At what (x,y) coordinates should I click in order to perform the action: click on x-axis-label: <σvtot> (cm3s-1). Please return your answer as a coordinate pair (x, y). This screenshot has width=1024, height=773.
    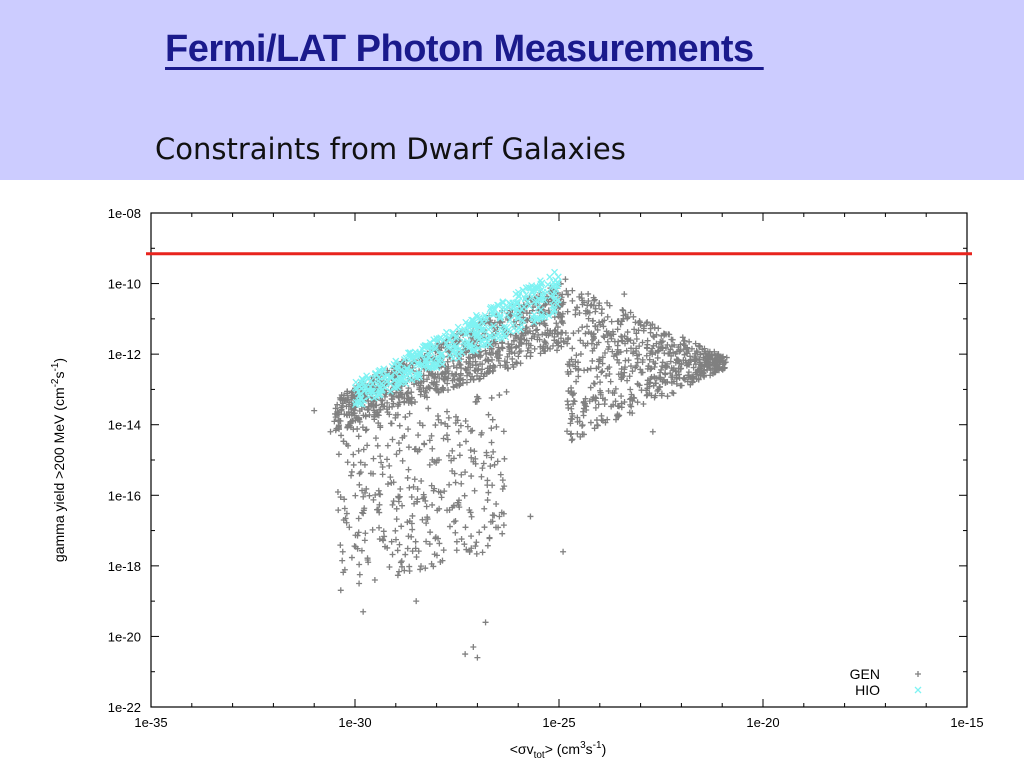
    Looking at the image, I should click on (558, 750).